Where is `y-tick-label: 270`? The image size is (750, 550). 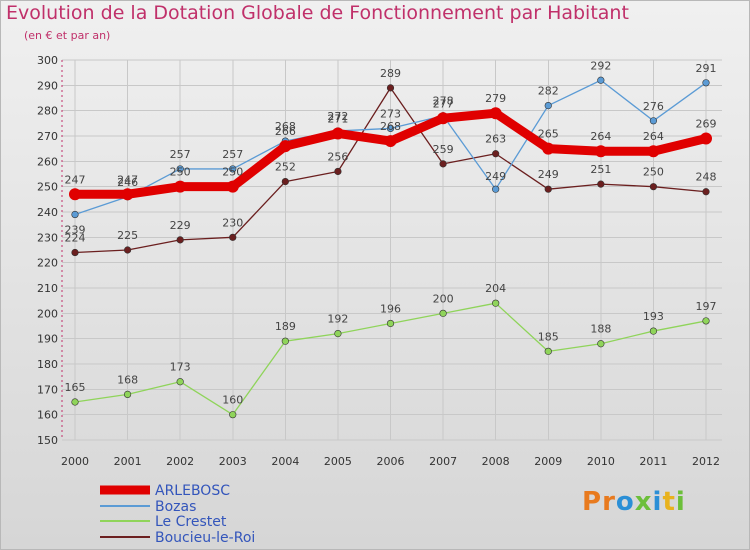
y-tick-label: 270 is located at coordinates (47, 136).